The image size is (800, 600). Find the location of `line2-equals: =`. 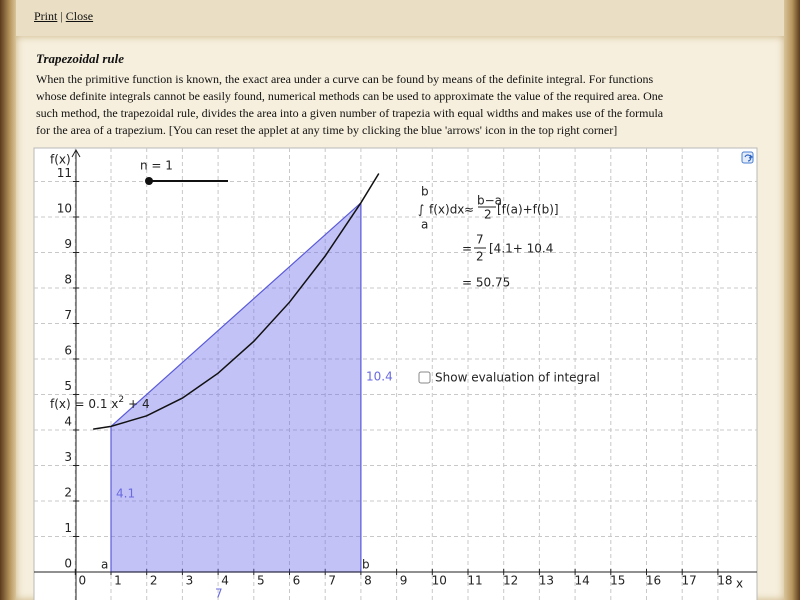

line2-equals: = is located at coordinates (467, 249).